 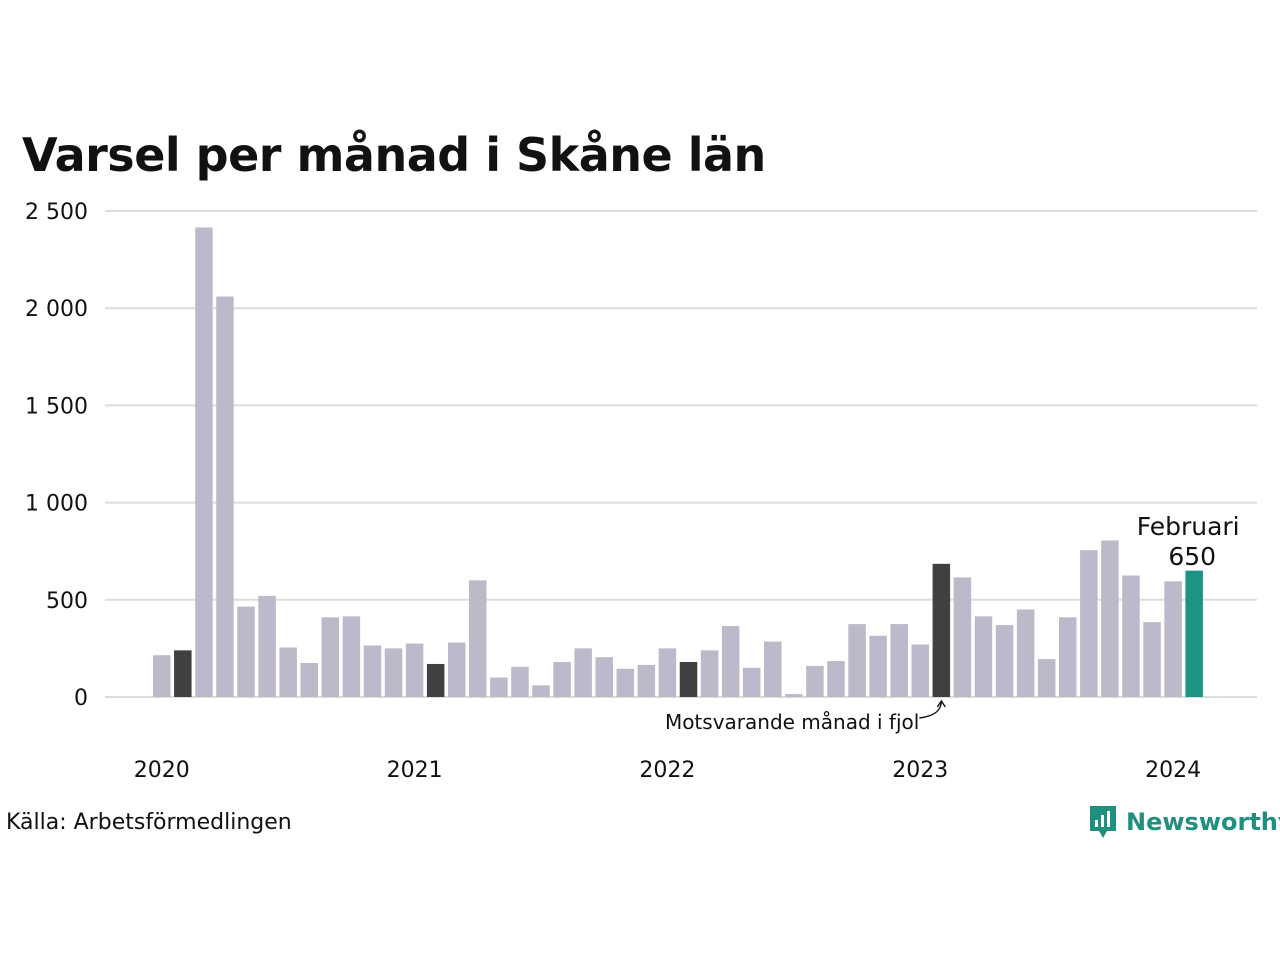 I want to click on y-axis-ticks: 0 500 1 000 1 500 2 000 2 500, so click(x=56, y=455).